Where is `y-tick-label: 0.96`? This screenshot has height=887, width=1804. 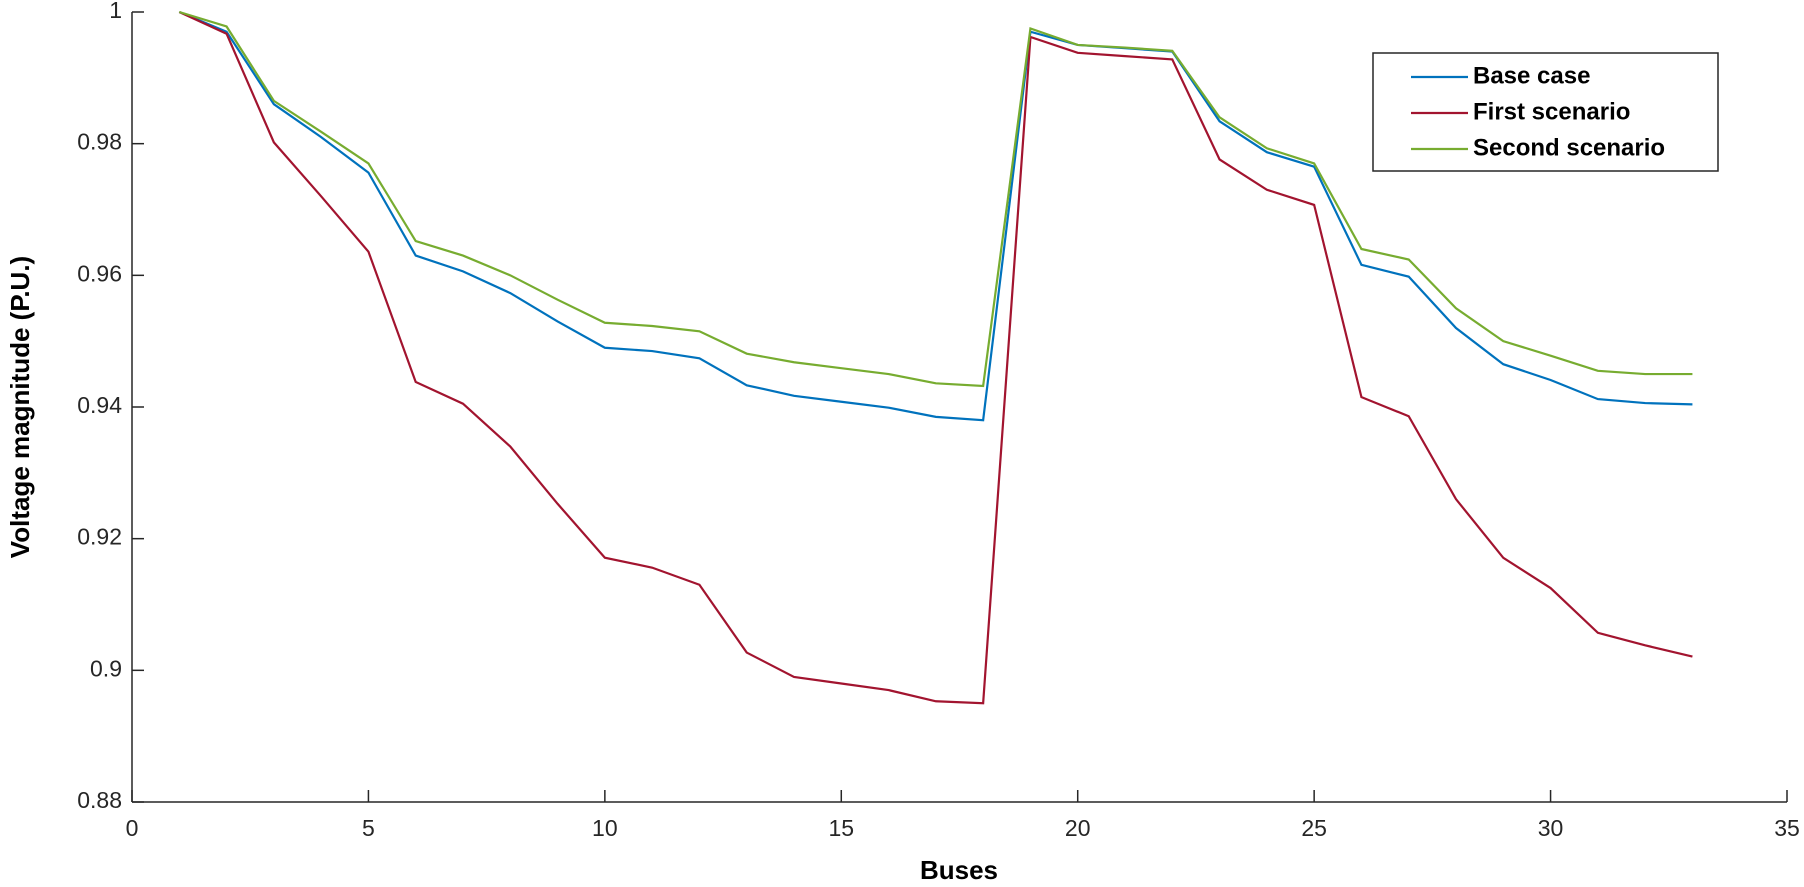 y-tick-label: 0.96 is located at coordinates (99, 273).